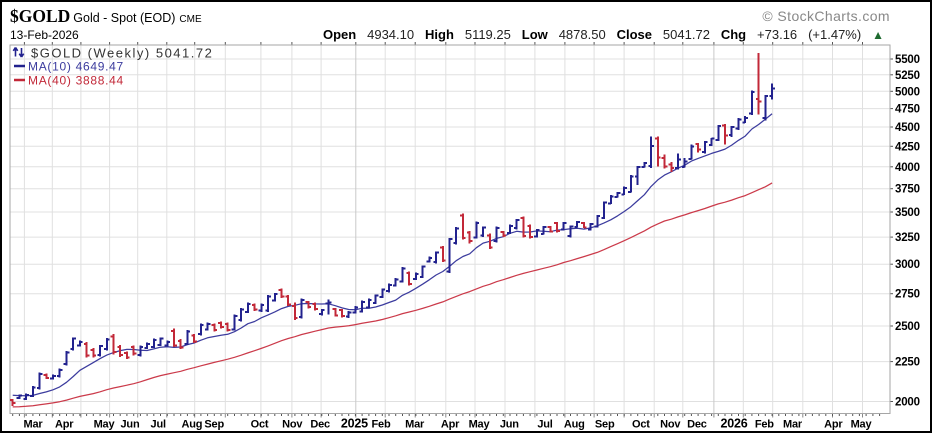 Image resolution: width=932 pixels, height=435 pixels. What do you see at coordinates (122, 53) in the screenshot?
I see `svg-text: $GOLD (Weekly) 5041.72` at bounding box center [122, 53].